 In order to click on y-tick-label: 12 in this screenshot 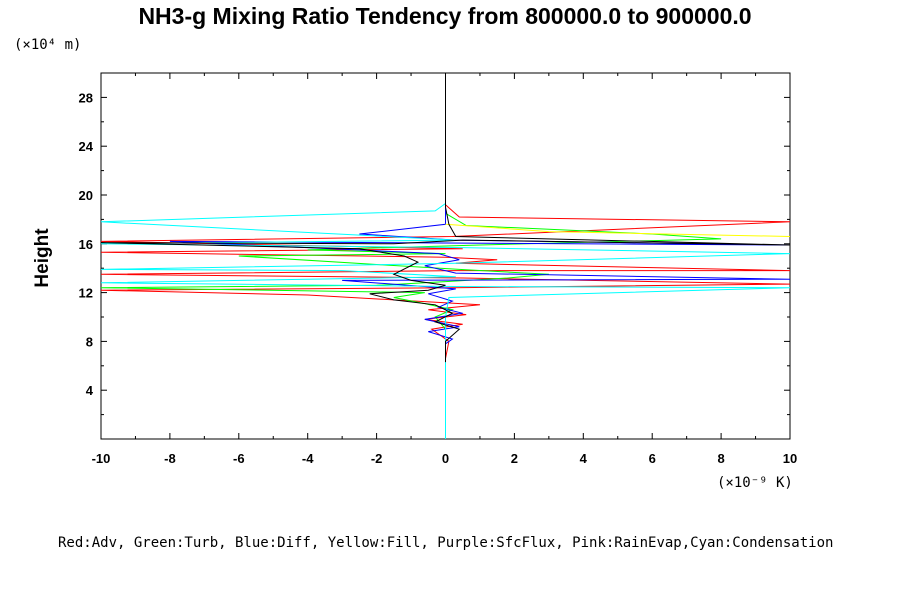, I will do `click(86, 293)`.